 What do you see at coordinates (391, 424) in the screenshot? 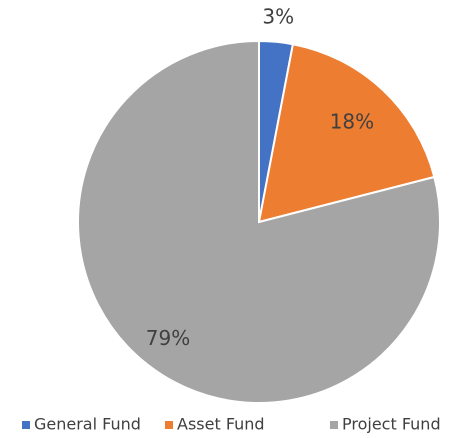
I see `legend-label: Project Fund` at bounding box center [391, 424].